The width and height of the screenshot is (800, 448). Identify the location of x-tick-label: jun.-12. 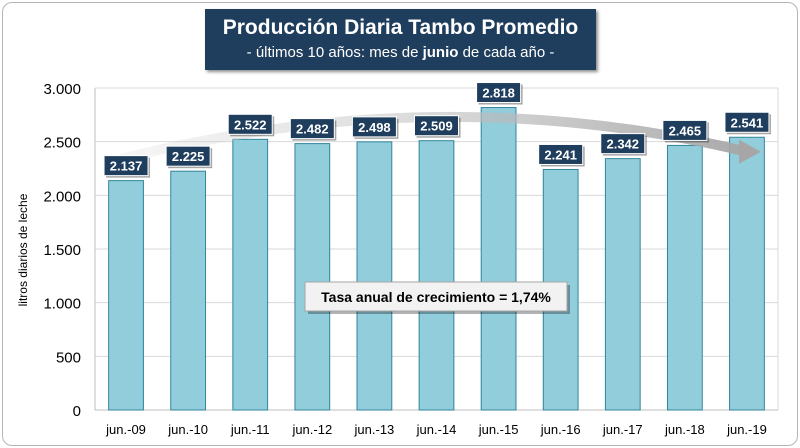
(311, 429).